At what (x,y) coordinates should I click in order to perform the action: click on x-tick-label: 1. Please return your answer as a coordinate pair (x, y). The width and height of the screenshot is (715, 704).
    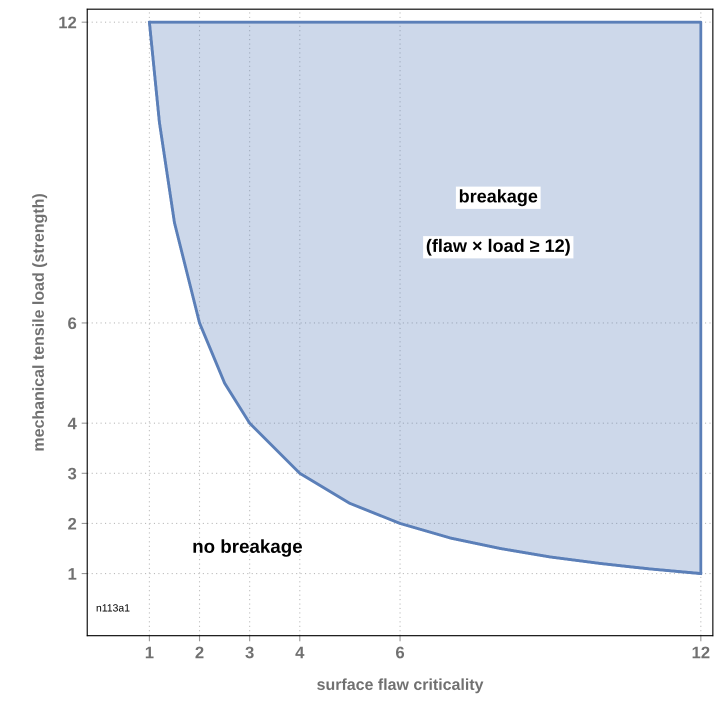
    Looking at the image, I should click on (150, 652).